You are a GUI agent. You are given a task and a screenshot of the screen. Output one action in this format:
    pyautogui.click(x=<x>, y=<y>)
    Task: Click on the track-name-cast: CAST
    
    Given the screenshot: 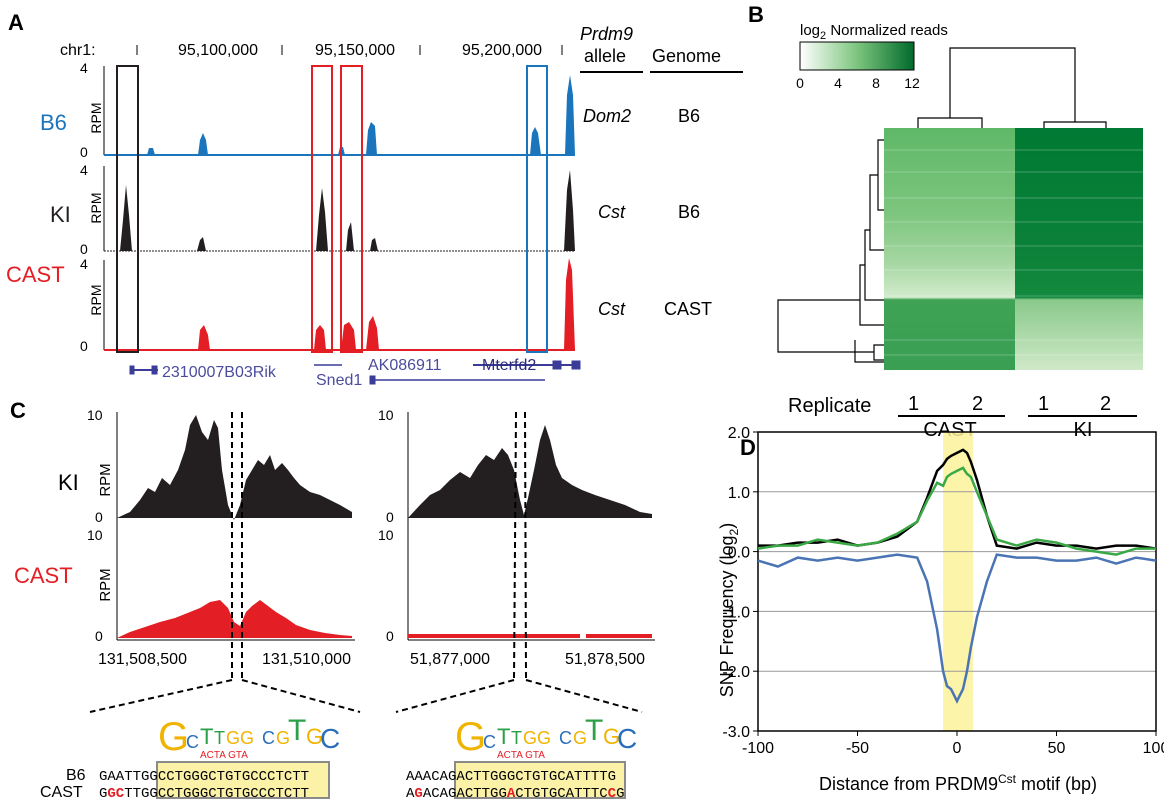 What is the action you would take?
    pyautogui.click(x=35, y=274)
    